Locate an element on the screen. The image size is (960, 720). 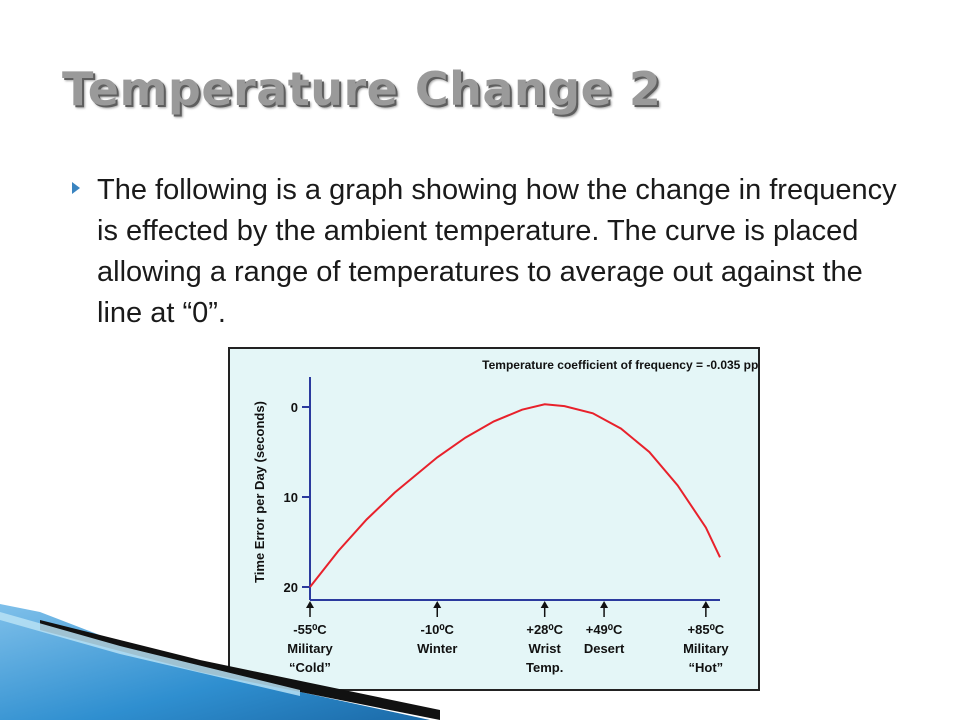
blue-swoosh-shape is located at coordinates (215, 662).